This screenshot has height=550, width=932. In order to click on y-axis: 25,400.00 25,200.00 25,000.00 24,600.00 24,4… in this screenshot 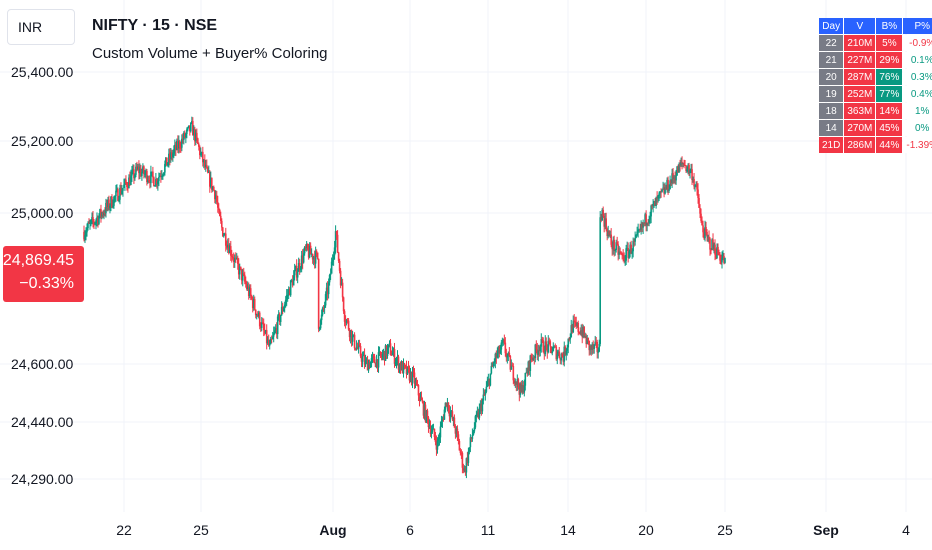, I will do `click(42, 275)`.